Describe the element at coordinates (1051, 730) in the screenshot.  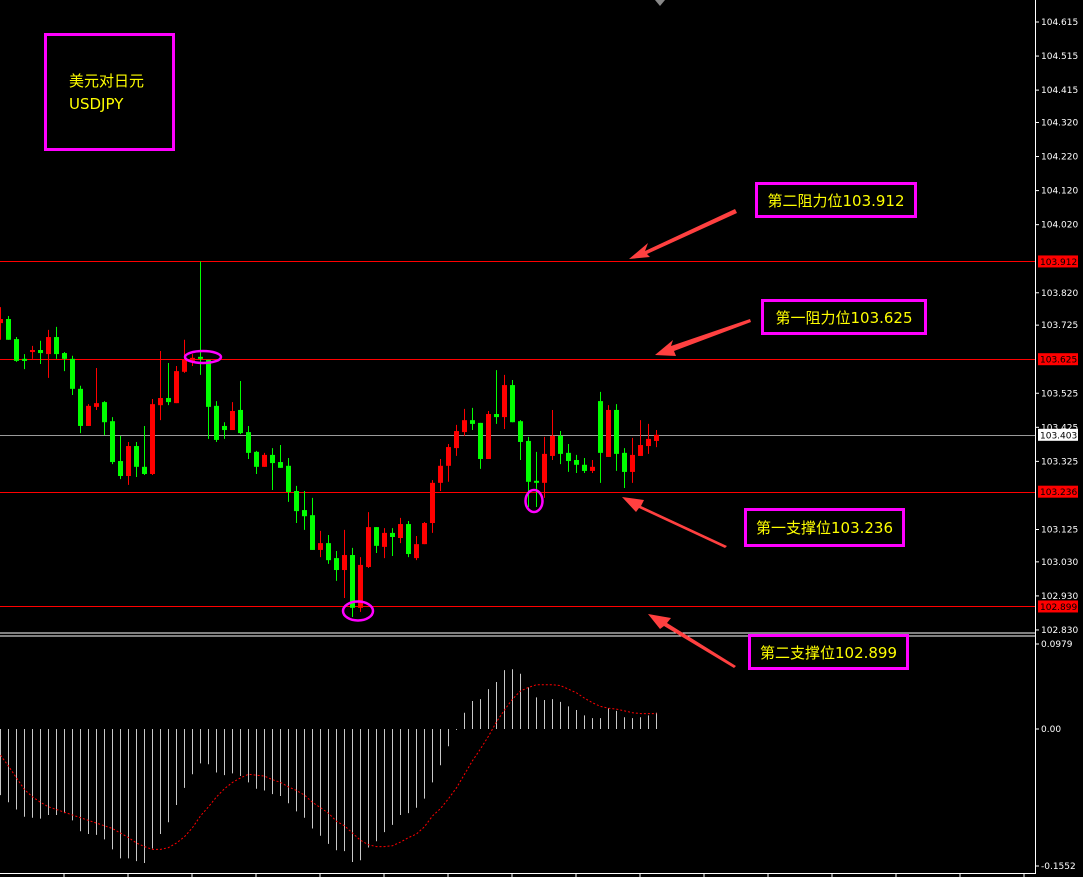
I see `macd-tick-label: 0.00` at that location.